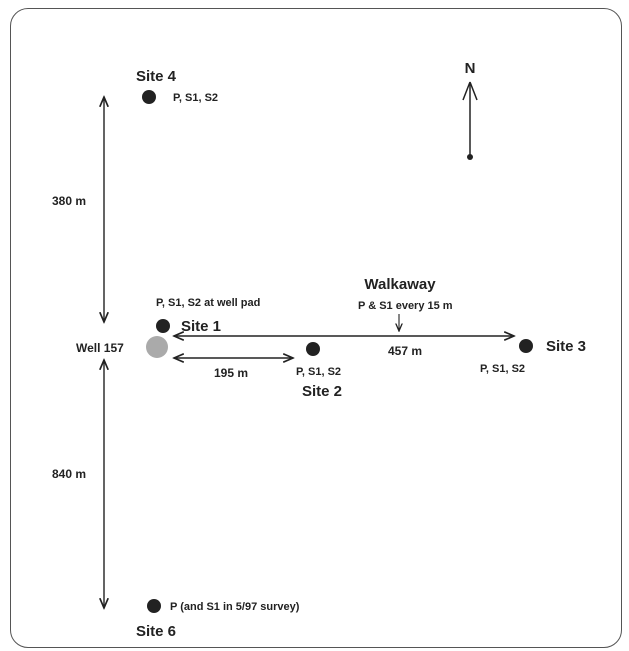 This screenshot has height=651, width=629. Describe the element at coordinates (318, 372) in the screenshot. I see `site2-note: P, S1, S2` at that location.